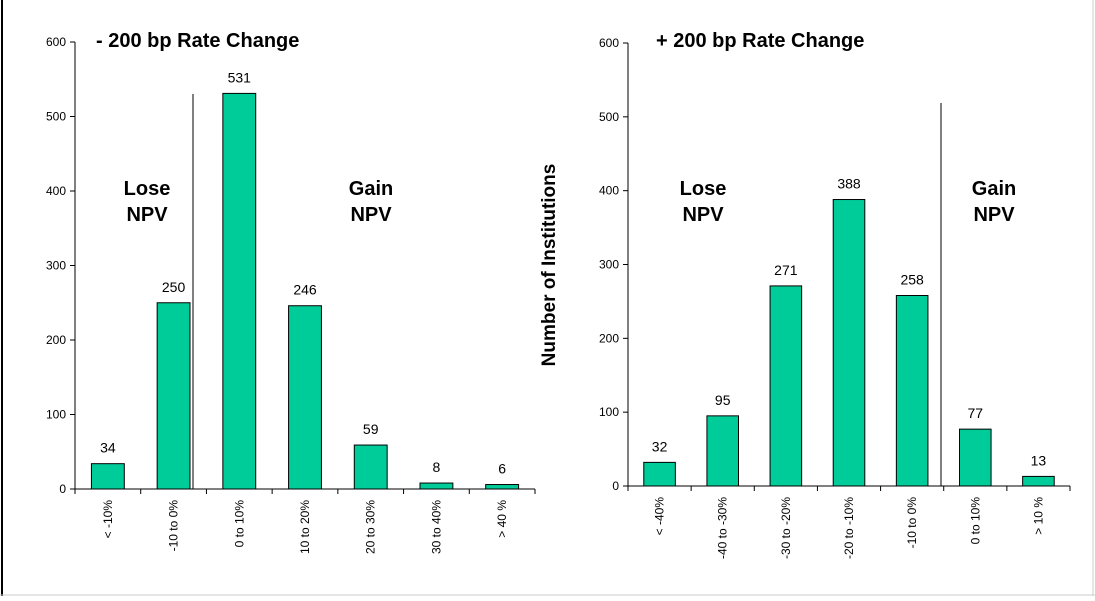 Image resolution: width=1095 pixels, height=601 pixels. What do you see at coordinates (786, 528) in the screenshot?
I see `x-tick-label: -30 to -20%` at bounding box center [786, 528].